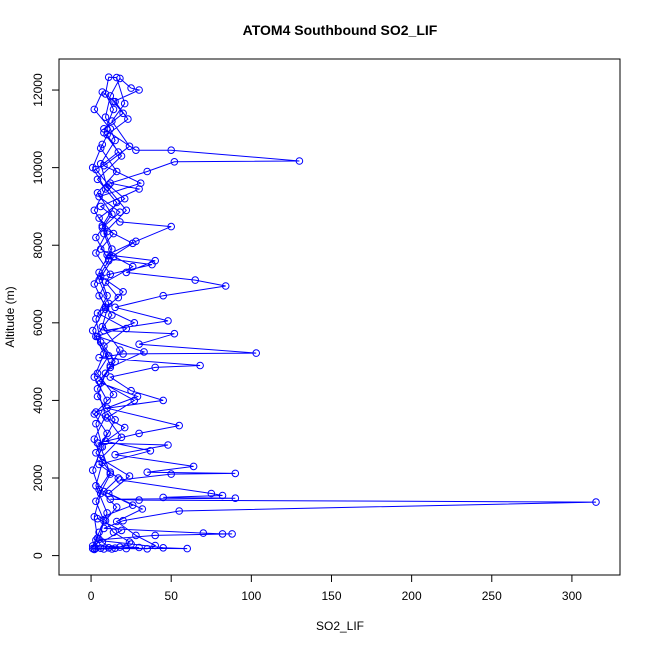 The width and height of the screenshot is (650, 650). I want to click on y-tick-label: 4000, so click(38, 400).